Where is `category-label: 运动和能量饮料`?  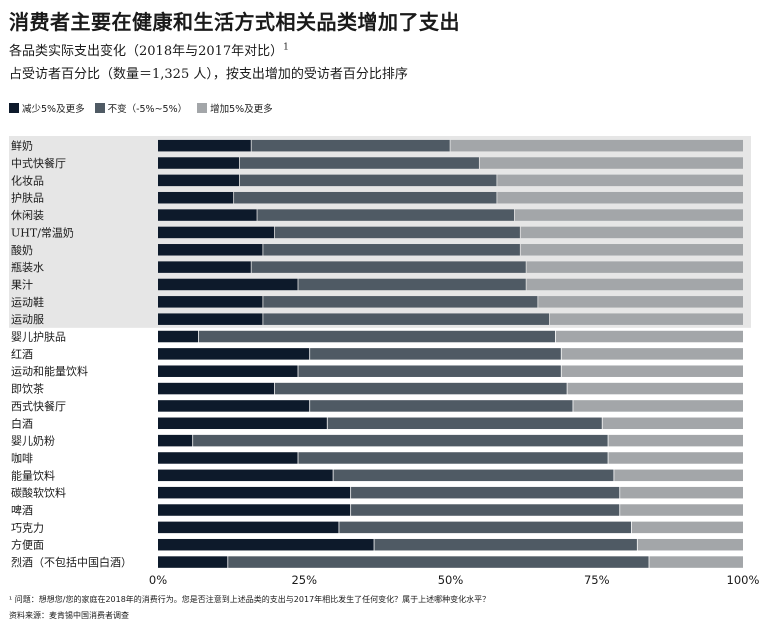
category-label: 运动和能量饮料 is located at coordinates (49, 371).